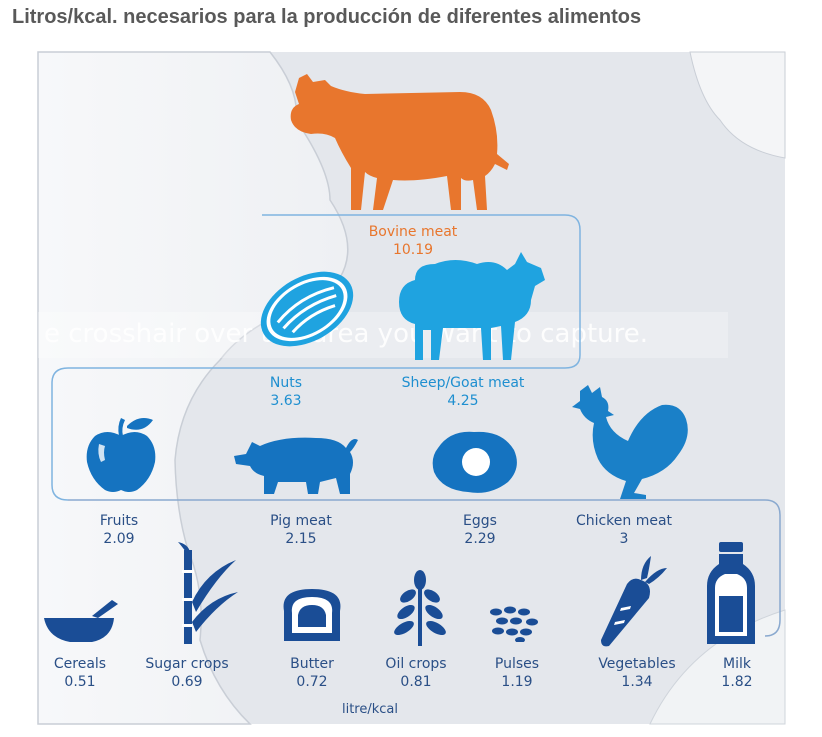  Describe the element at coordinates (480, 521) in the screenshot. I see `item-name: Eggs` at that location.